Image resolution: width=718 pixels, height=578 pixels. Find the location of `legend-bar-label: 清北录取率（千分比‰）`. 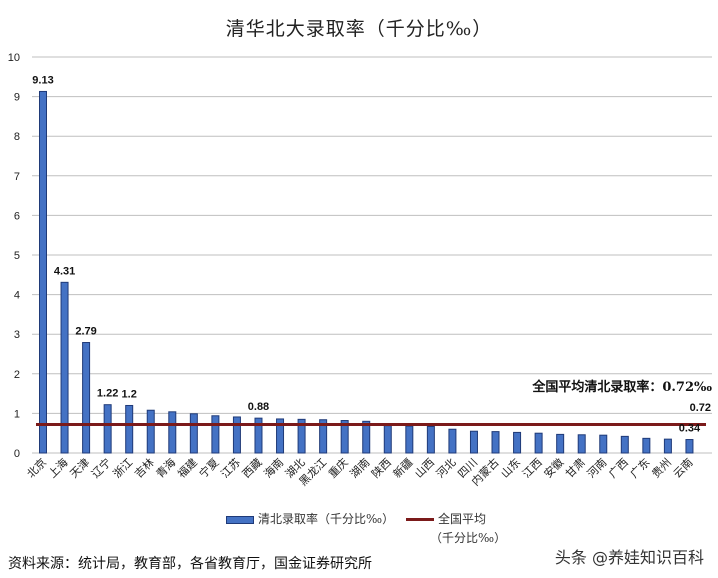

legend-bar-label: 清北录取率（千分比‰） is located at coordinates (326, 519).